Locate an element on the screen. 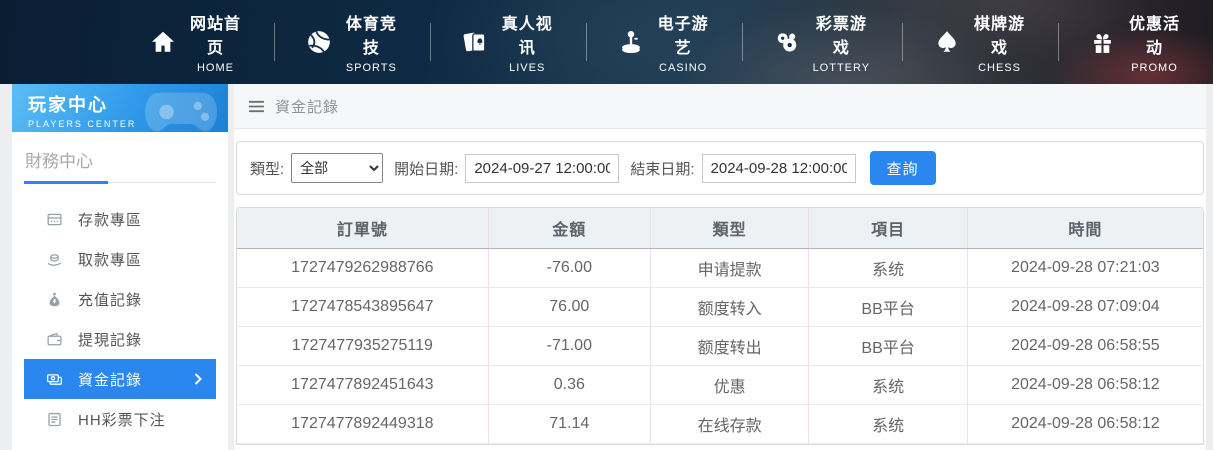  home-icon is located at coordinates (163, 42).